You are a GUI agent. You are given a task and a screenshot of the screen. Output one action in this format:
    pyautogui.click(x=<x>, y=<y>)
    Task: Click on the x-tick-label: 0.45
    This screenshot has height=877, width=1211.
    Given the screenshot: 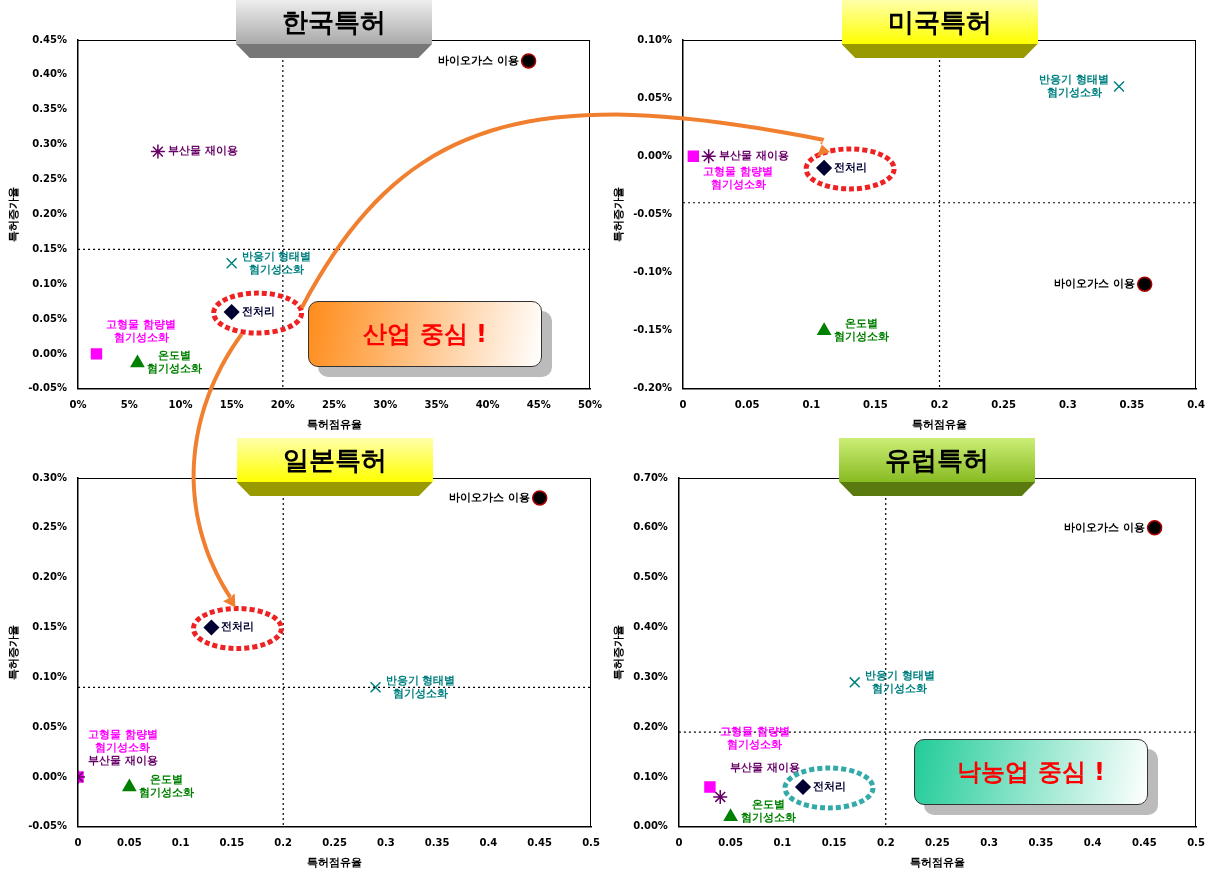 What is the action you would take?
    pyautogui.click(x=540, y=843)
    